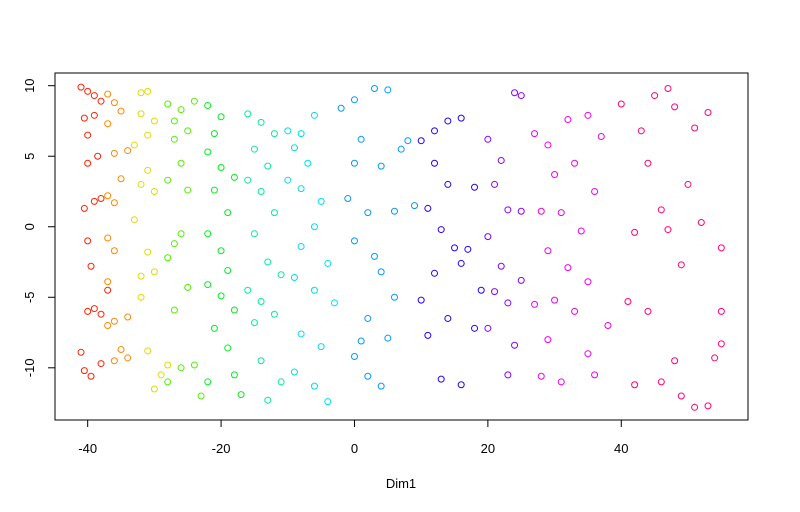 The height and width of the screenshot is (512, 800). I want to click on y-tick-label: 10, so click(29, 85).